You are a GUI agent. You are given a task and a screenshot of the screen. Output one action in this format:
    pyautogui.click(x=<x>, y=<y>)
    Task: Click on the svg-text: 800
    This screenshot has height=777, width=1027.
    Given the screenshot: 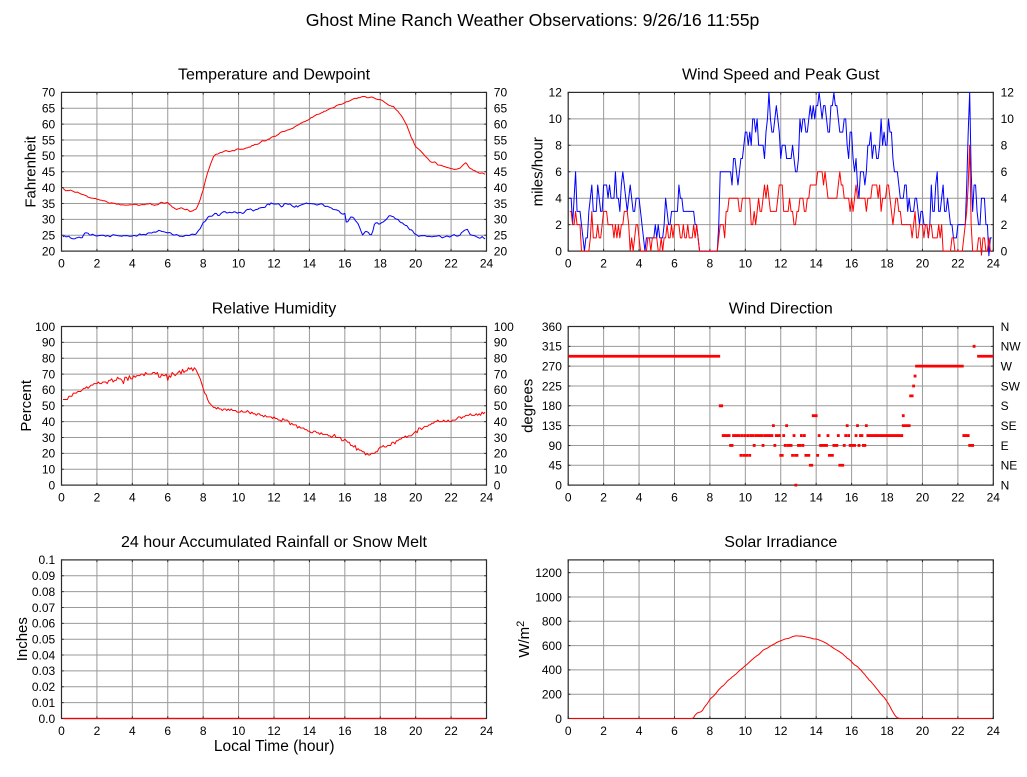 What is the action you would take?
    pyautogui.click(x=552, y=622)
    